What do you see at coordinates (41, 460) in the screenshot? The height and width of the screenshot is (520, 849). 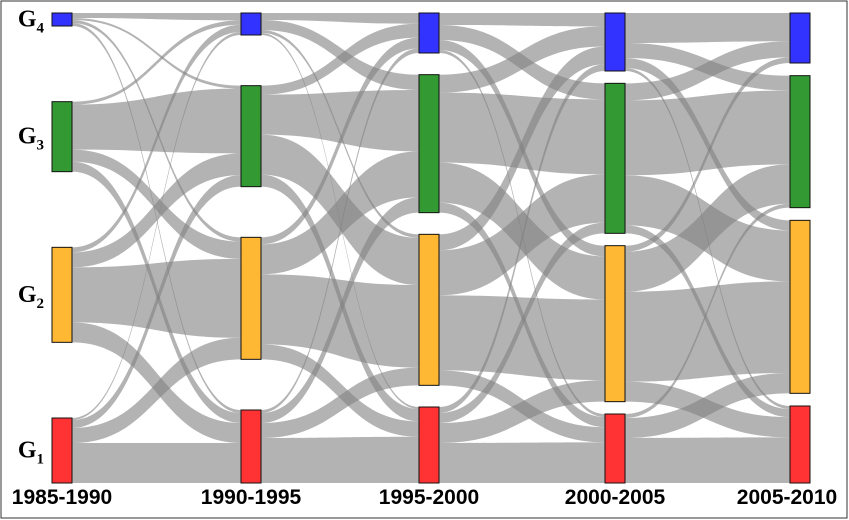 I see `group-index: 1` at bounding box center [41, 460].